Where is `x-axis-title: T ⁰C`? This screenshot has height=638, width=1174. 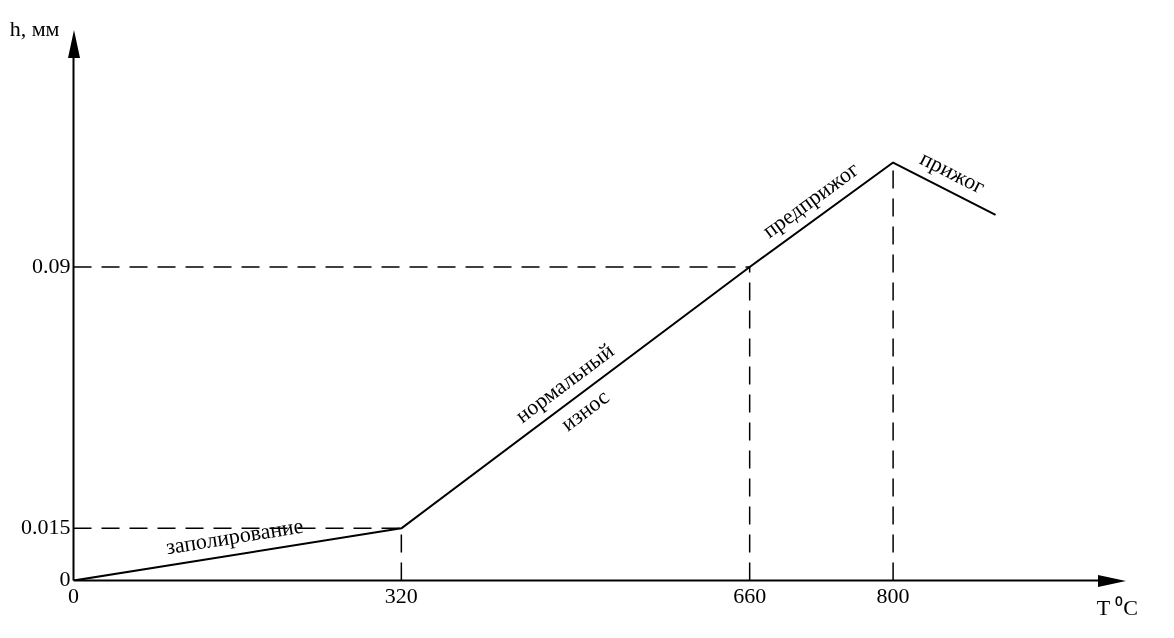 x-axis-title: T ⁰C is located at coordinates (1117, 607).